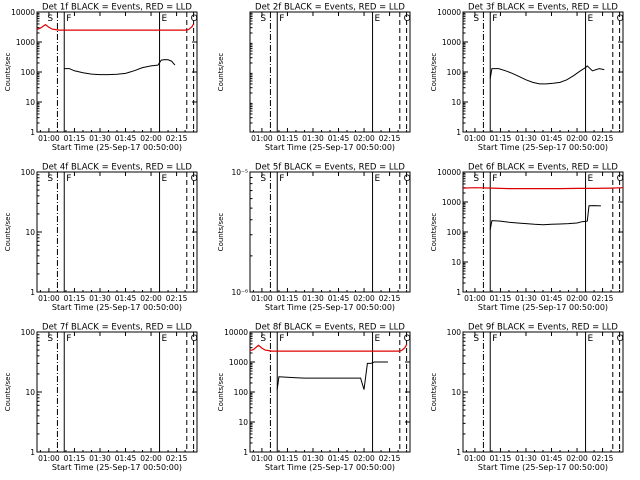  I want to click on panel-title: Det 6f BLACK = Events, RED = LLD, so click(543, 168).